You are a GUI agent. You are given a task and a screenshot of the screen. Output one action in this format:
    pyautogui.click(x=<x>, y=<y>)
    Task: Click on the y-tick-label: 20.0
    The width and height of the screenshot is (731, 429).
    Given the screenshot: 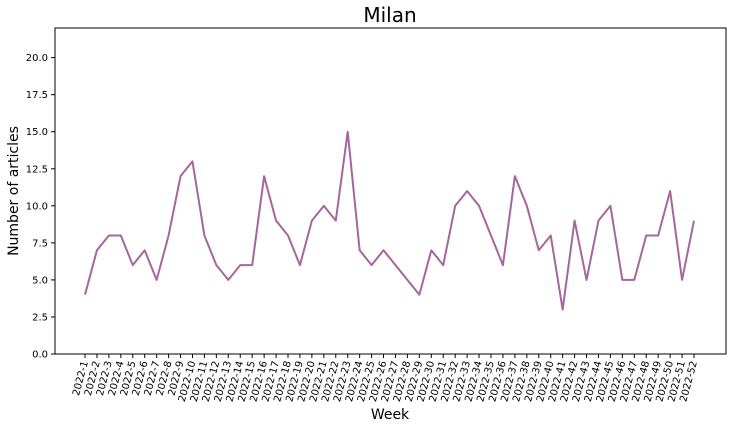 What is the action you would take?
    pyautogui.click(x=37, y=58)
    